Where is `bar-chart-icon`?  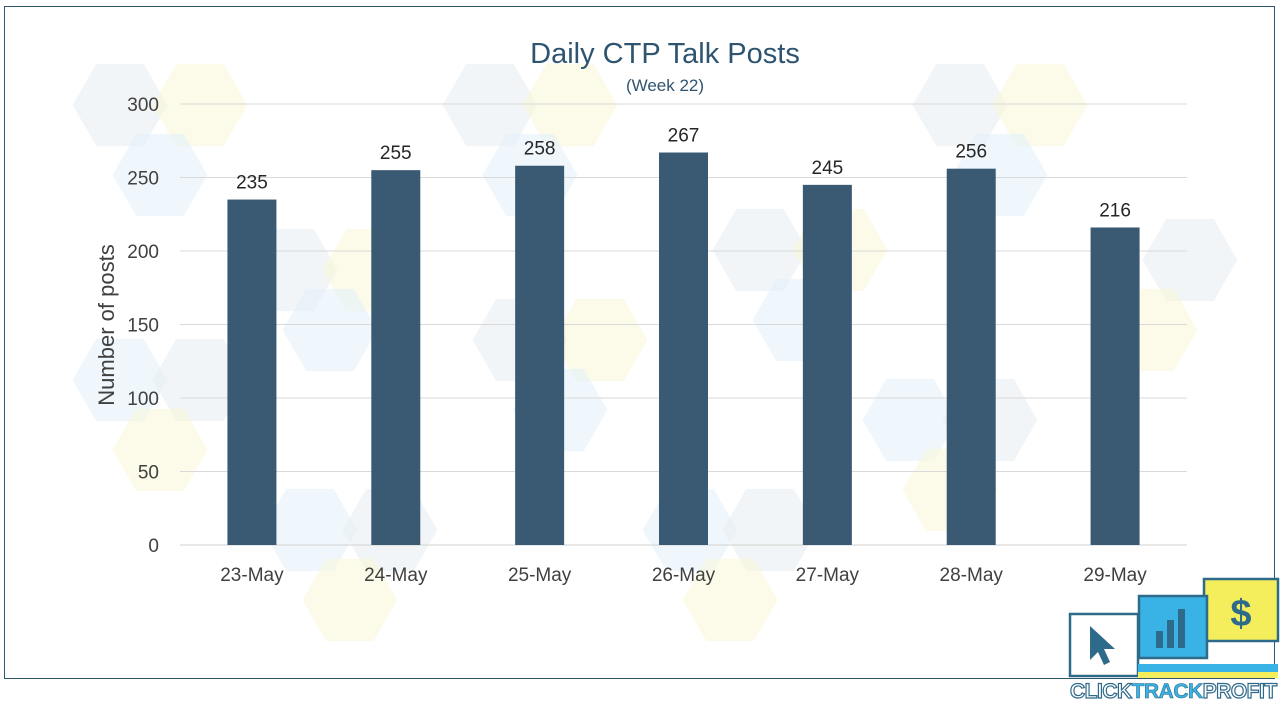 bar-chart-icon is located at coordinates (1170, 628).